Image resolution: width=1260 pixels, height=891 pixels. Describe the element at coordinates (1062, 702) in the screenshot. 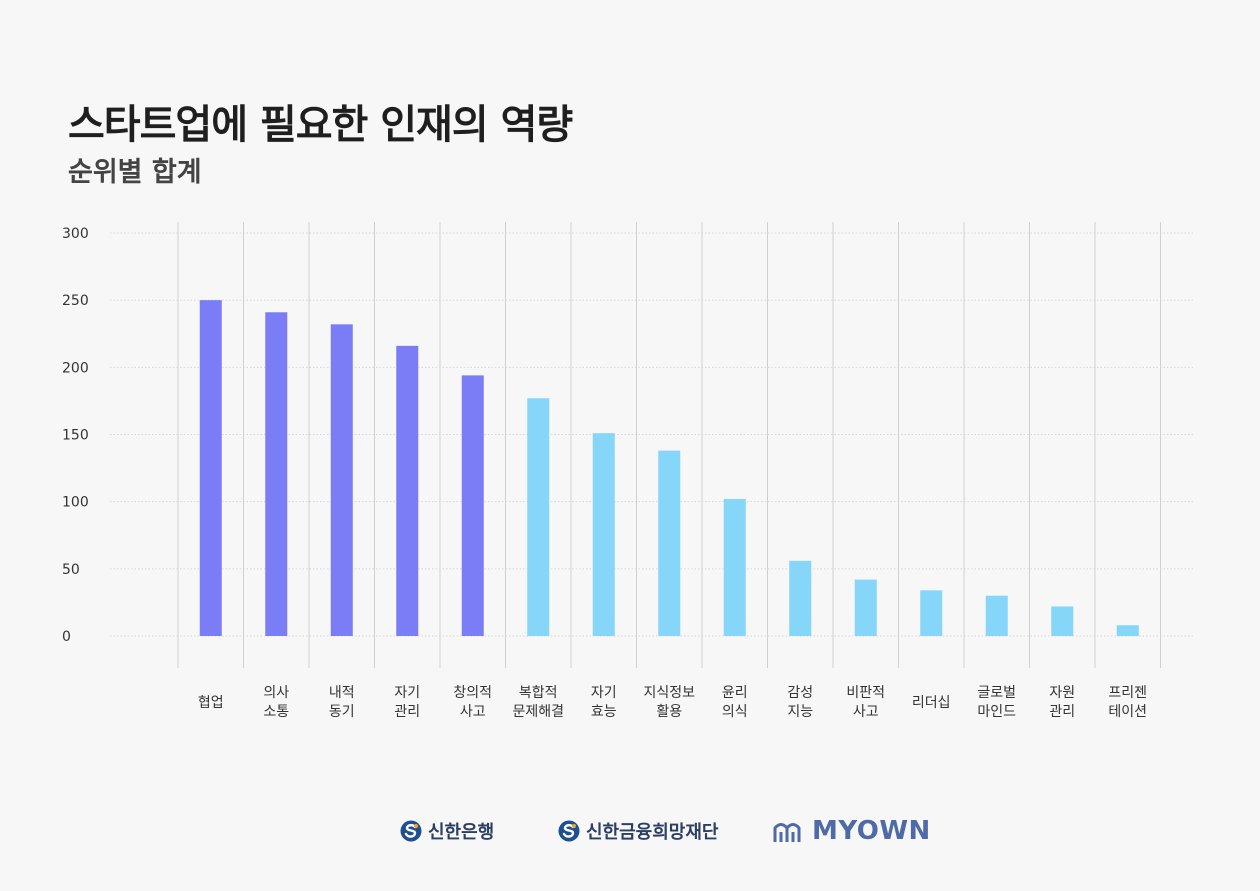

I see `x-tick-label: 자원 관리` at that location.